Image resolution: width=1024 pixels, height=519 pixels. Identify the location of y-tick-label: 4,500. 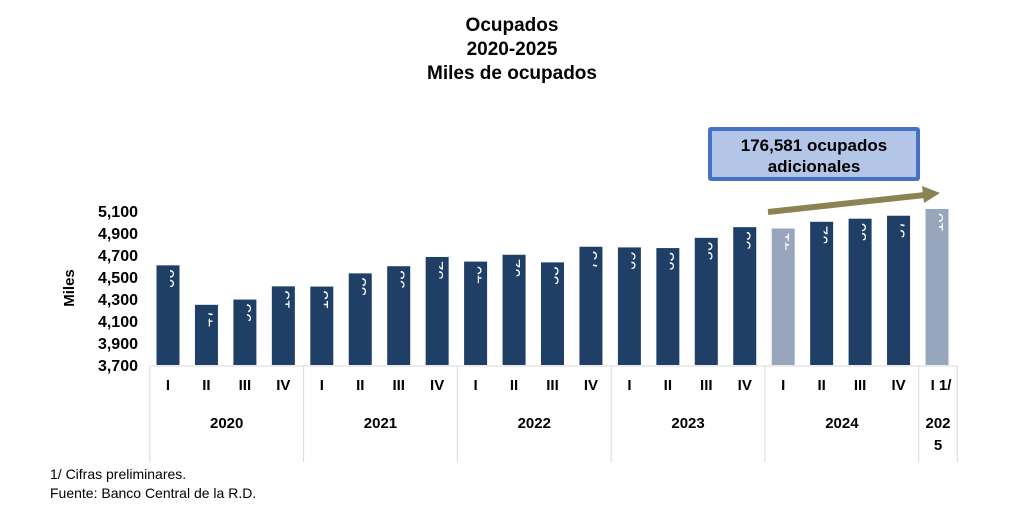
(118, 278).